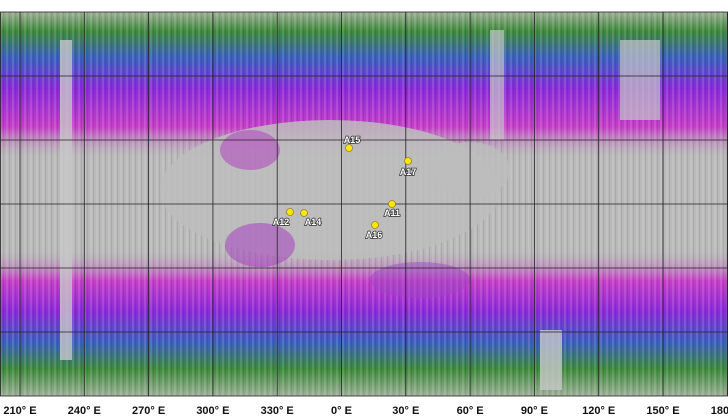  Describe the element at coordinates (374, 235) in the screenshot. I see `site-label: A16` at that location.